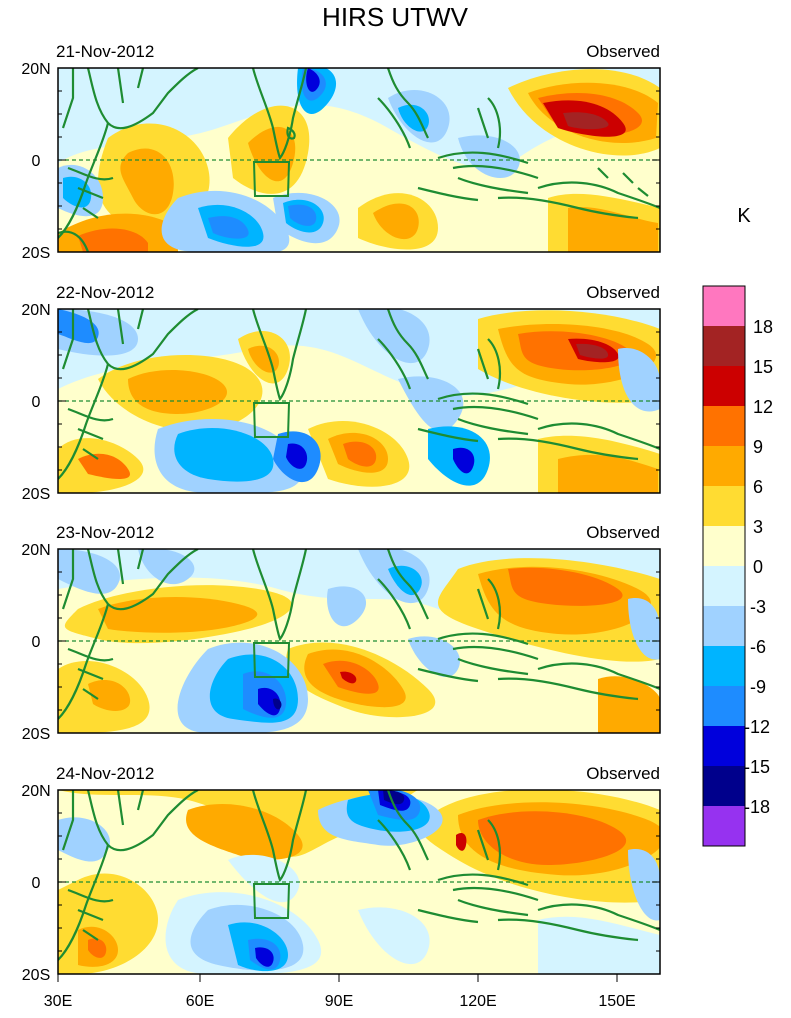 The height and width of the screenshot is (1018, 791). I want to click on lon-label-120e: 120E, so click(477, 1001).